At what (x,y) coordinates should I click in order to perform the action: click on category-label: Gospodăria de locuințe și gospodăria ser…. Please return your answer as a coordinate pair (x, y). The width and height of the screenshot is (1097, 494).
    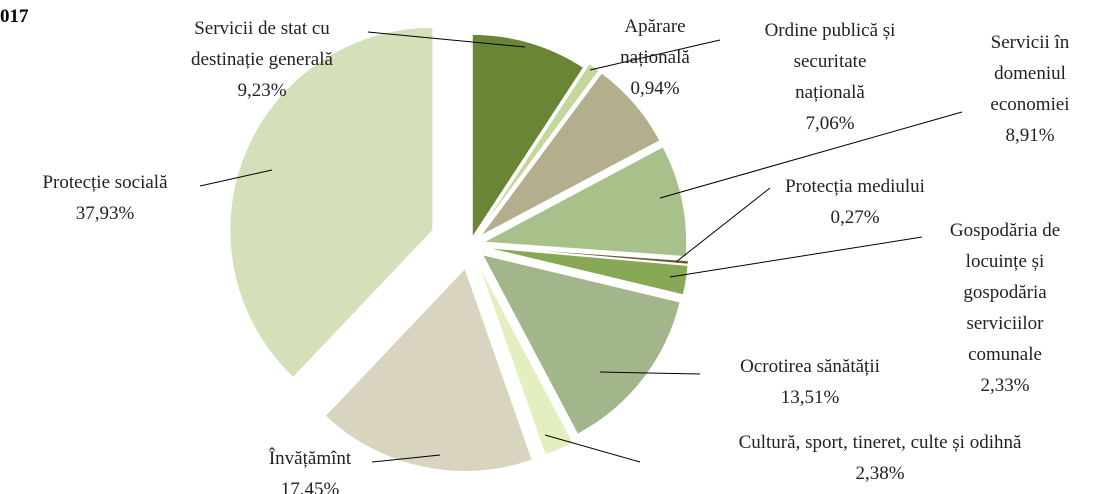
    Looking at the image, I should click on (1005, 292).